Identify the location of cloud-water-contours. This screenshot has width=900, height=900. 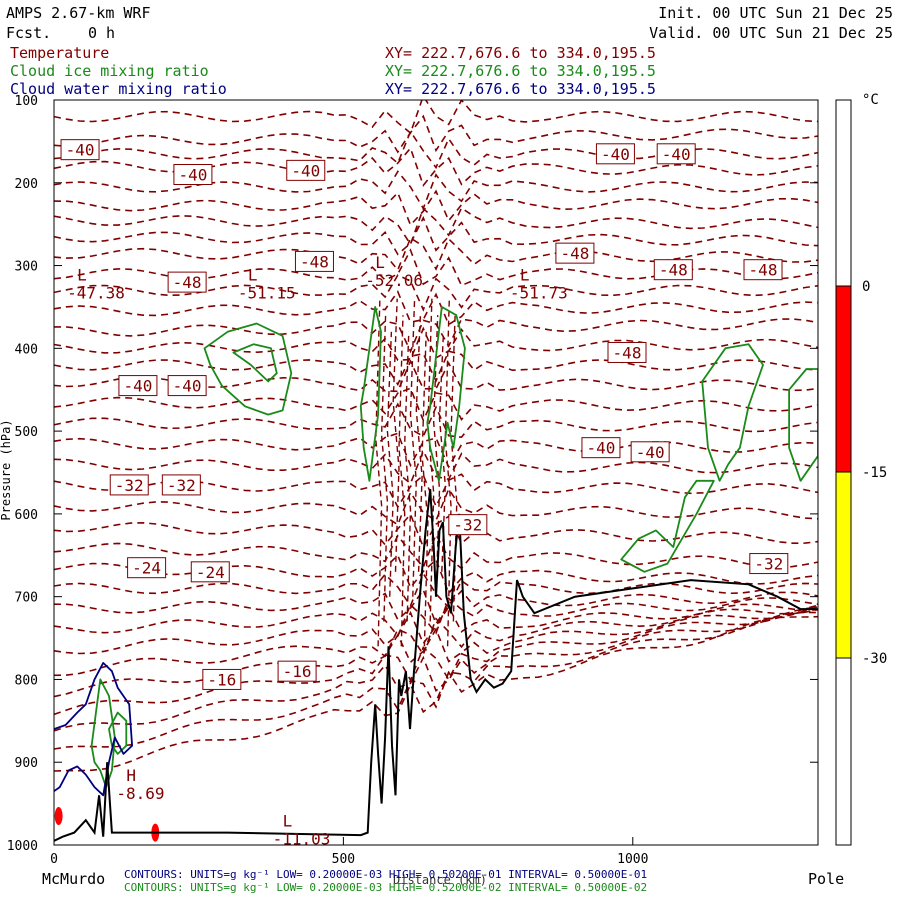
(93, 729).